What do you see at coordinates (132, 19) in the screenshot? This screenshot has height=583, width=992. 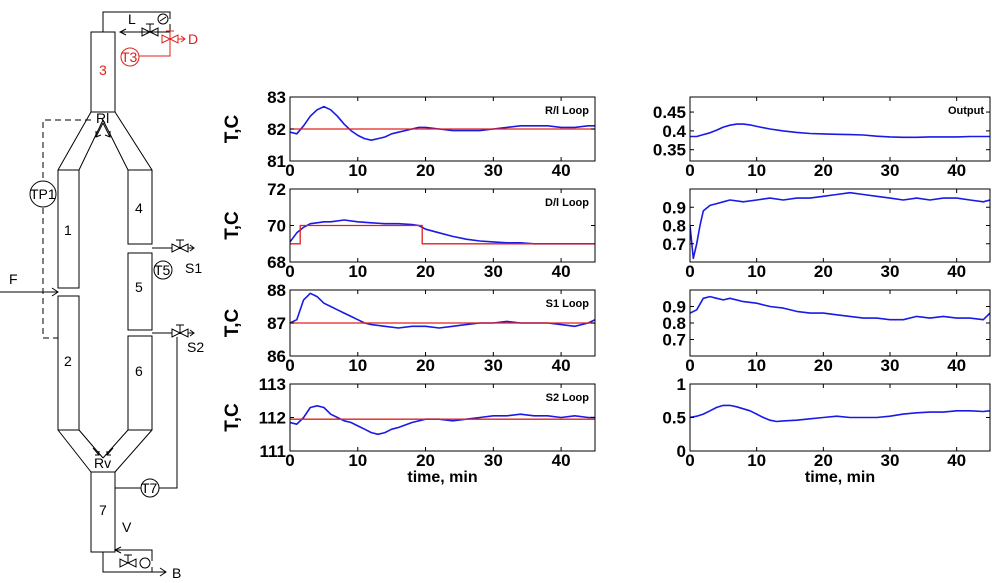 I see `label-L: L` at bounding box center [132, 19].